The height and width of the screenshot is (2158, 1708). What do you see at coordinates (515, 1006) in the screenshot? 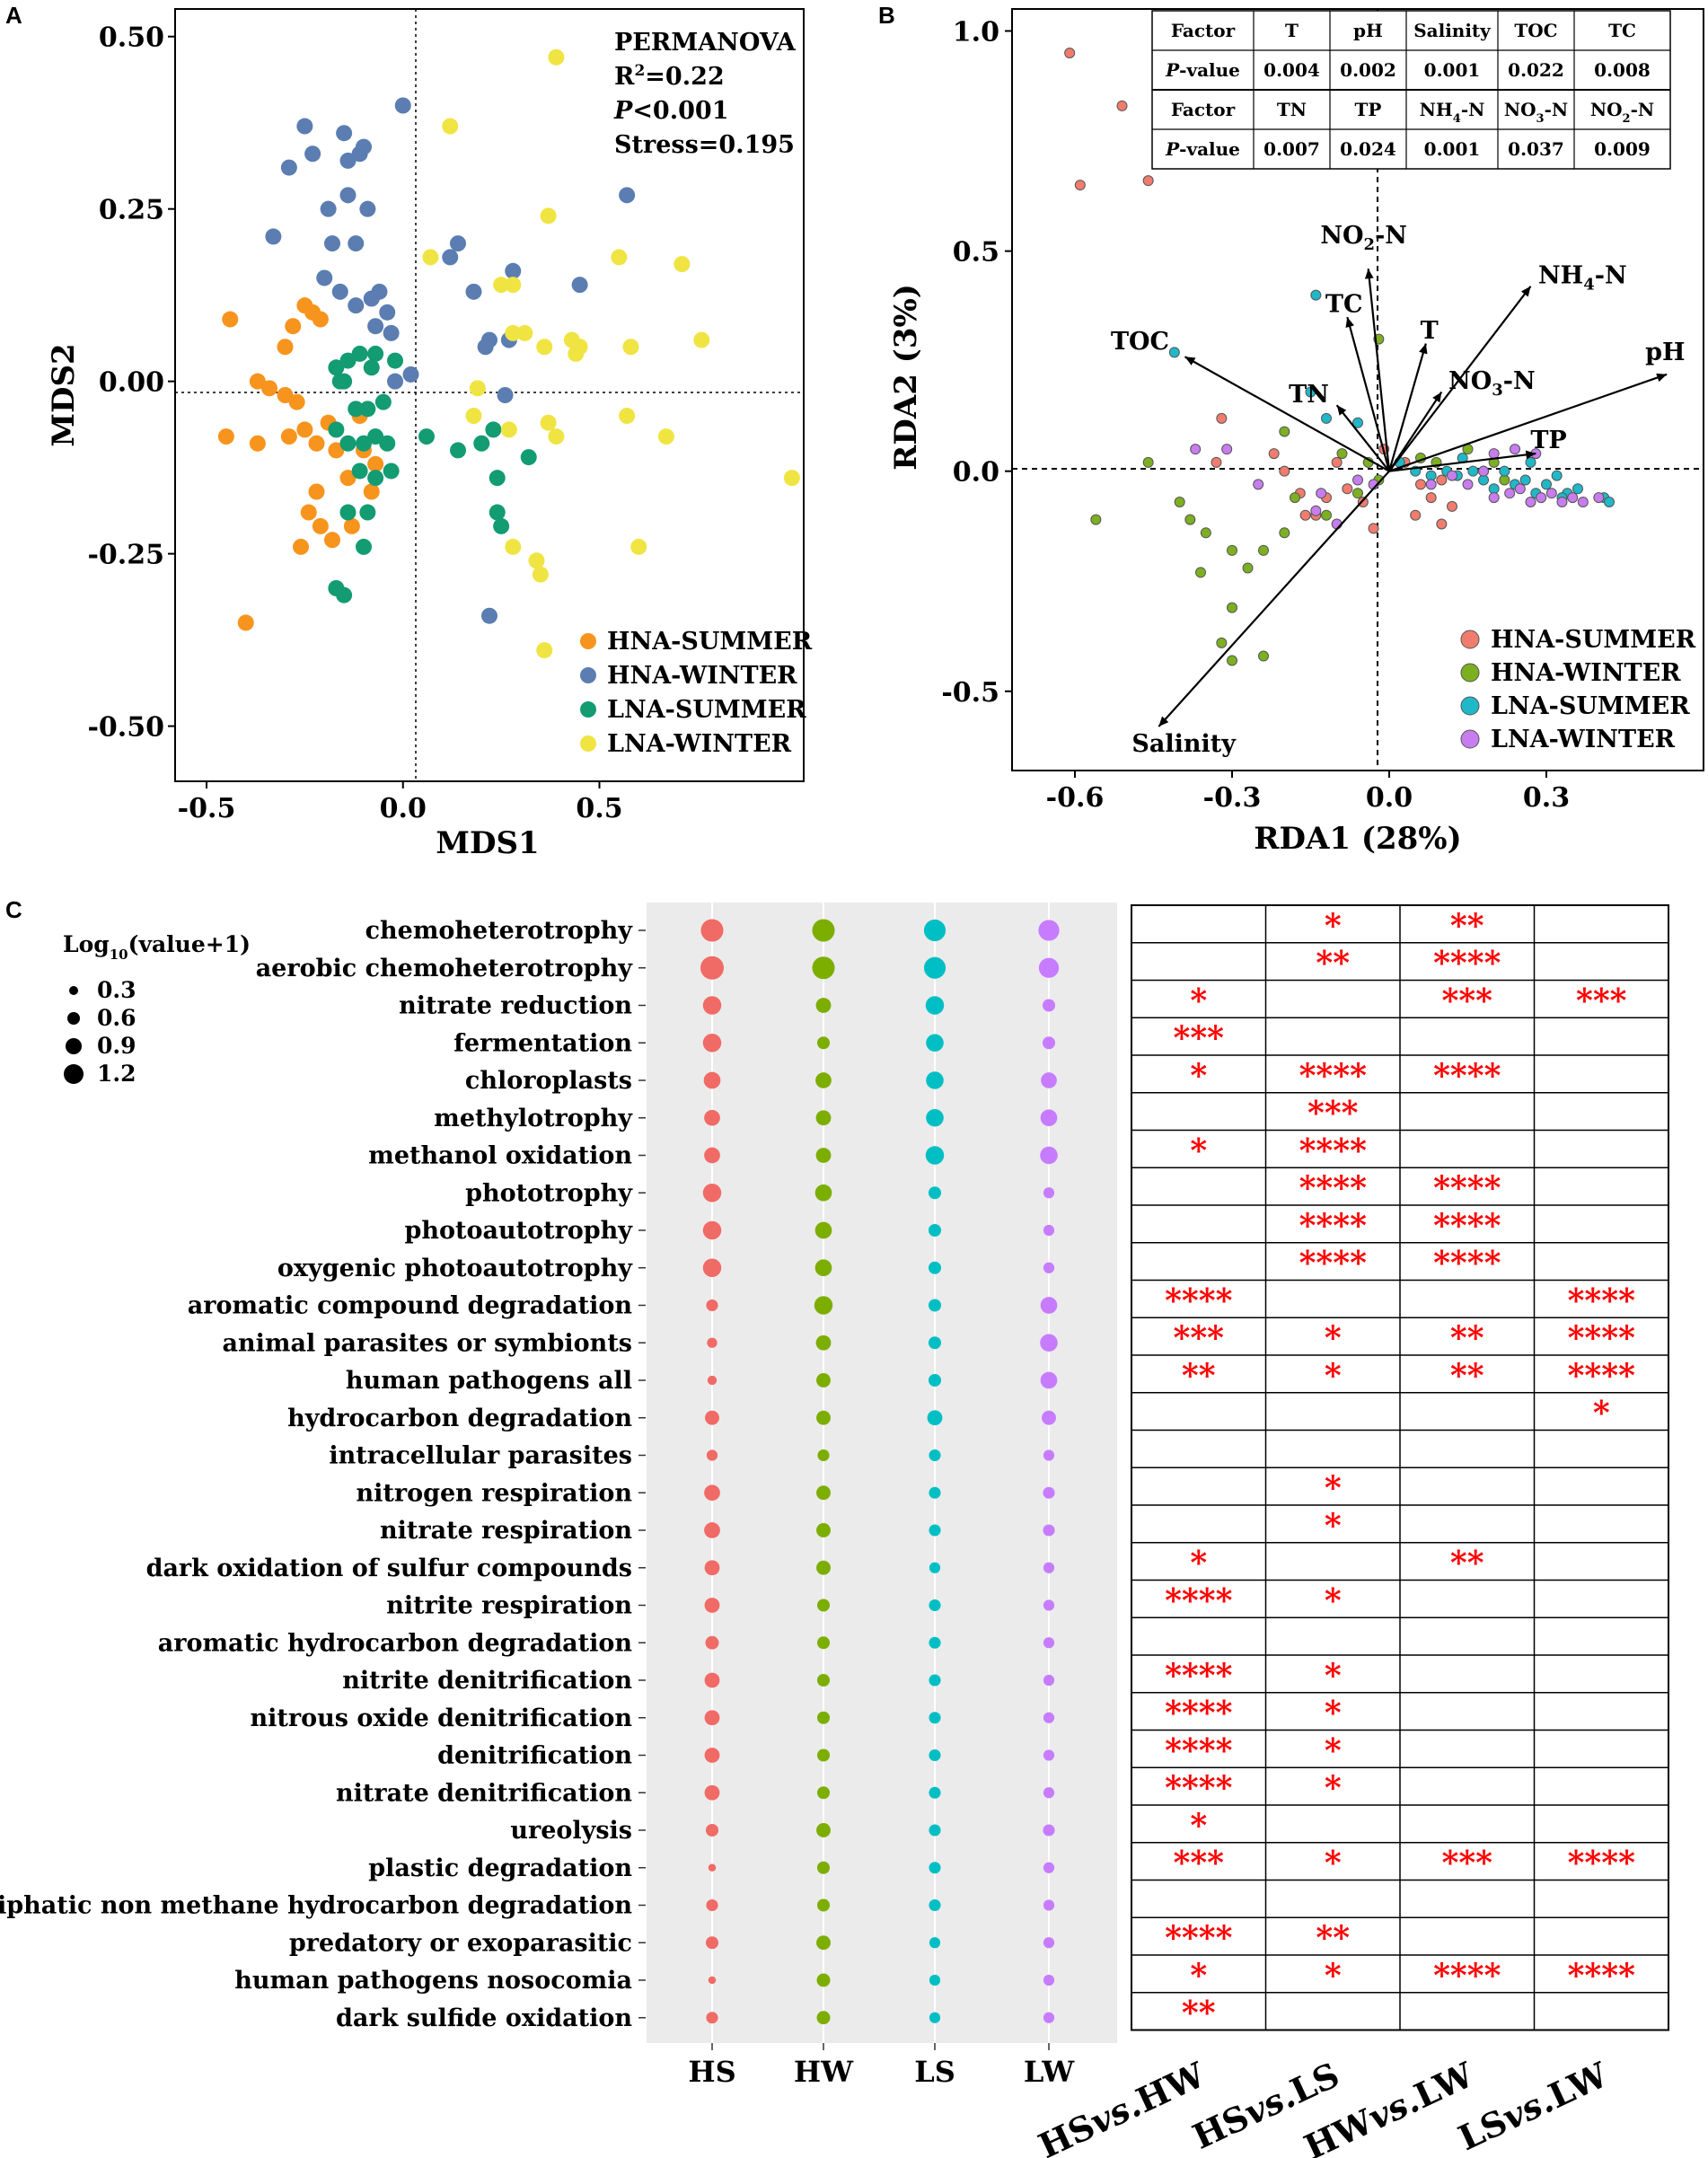
I see `function-label: nitrate reduction` at bounding box center [515, 1006].